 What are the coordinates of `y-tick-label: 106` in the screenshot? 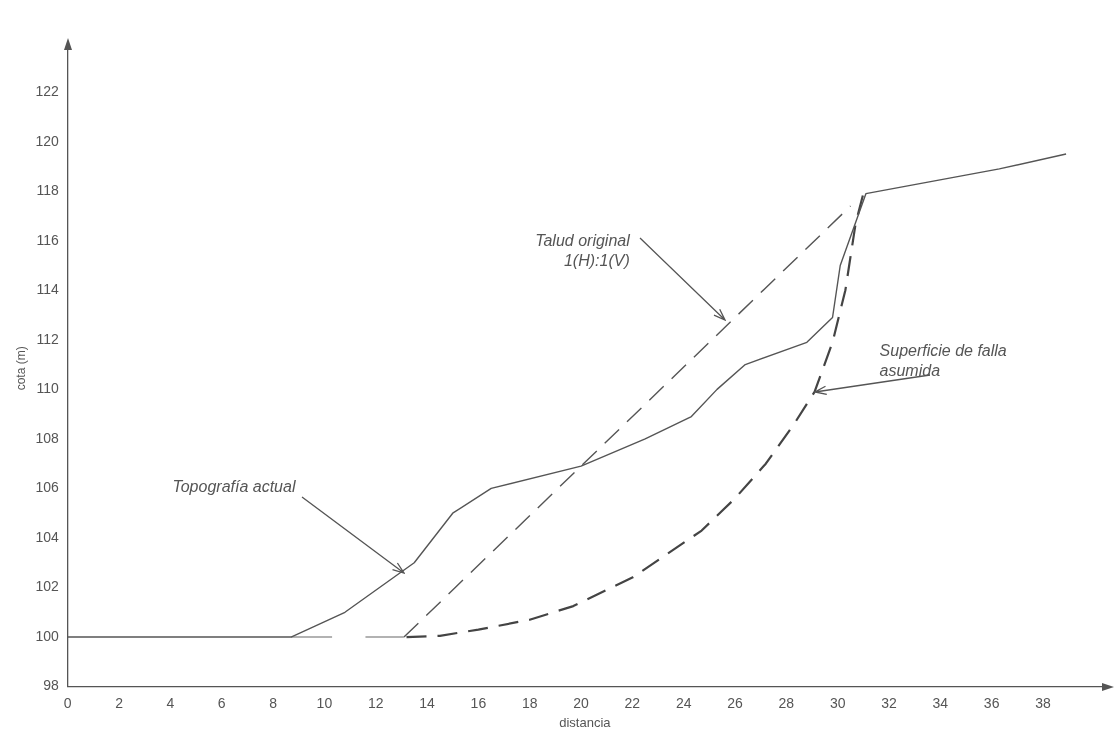 It's located at (47, 487).